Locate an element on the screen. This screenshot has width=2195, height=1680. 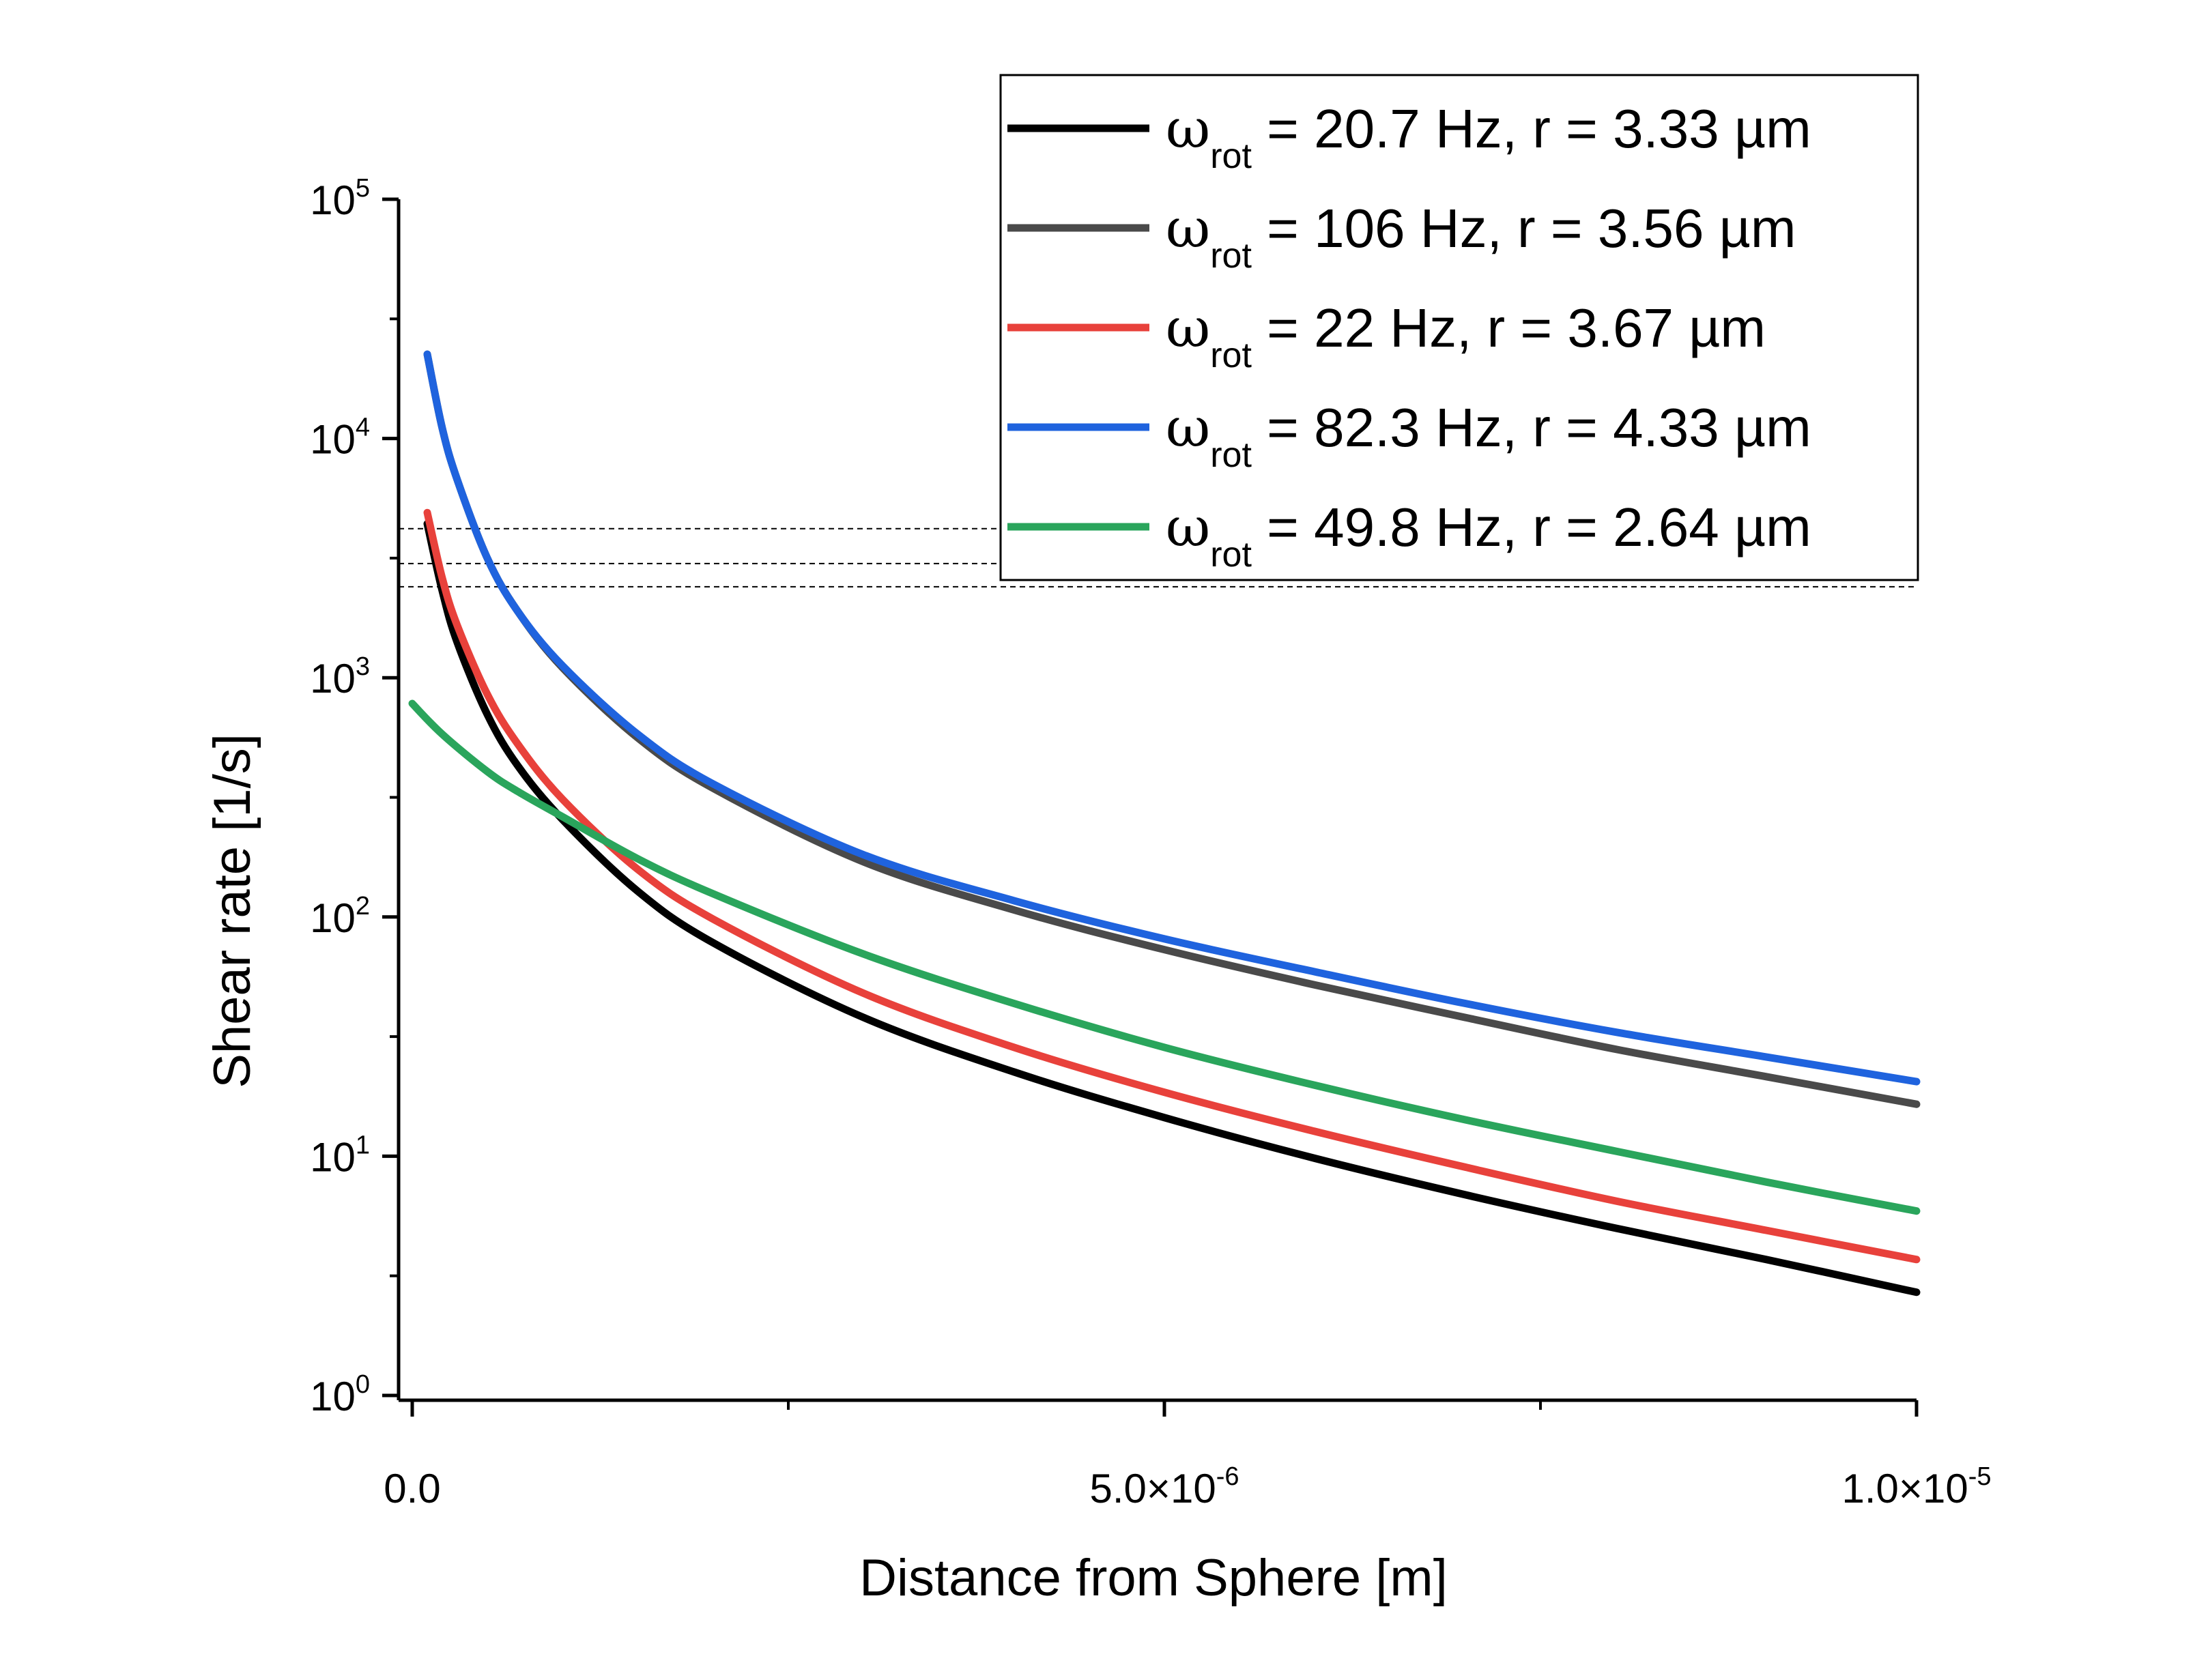
legend-box is located at coordinates (1459, 327).